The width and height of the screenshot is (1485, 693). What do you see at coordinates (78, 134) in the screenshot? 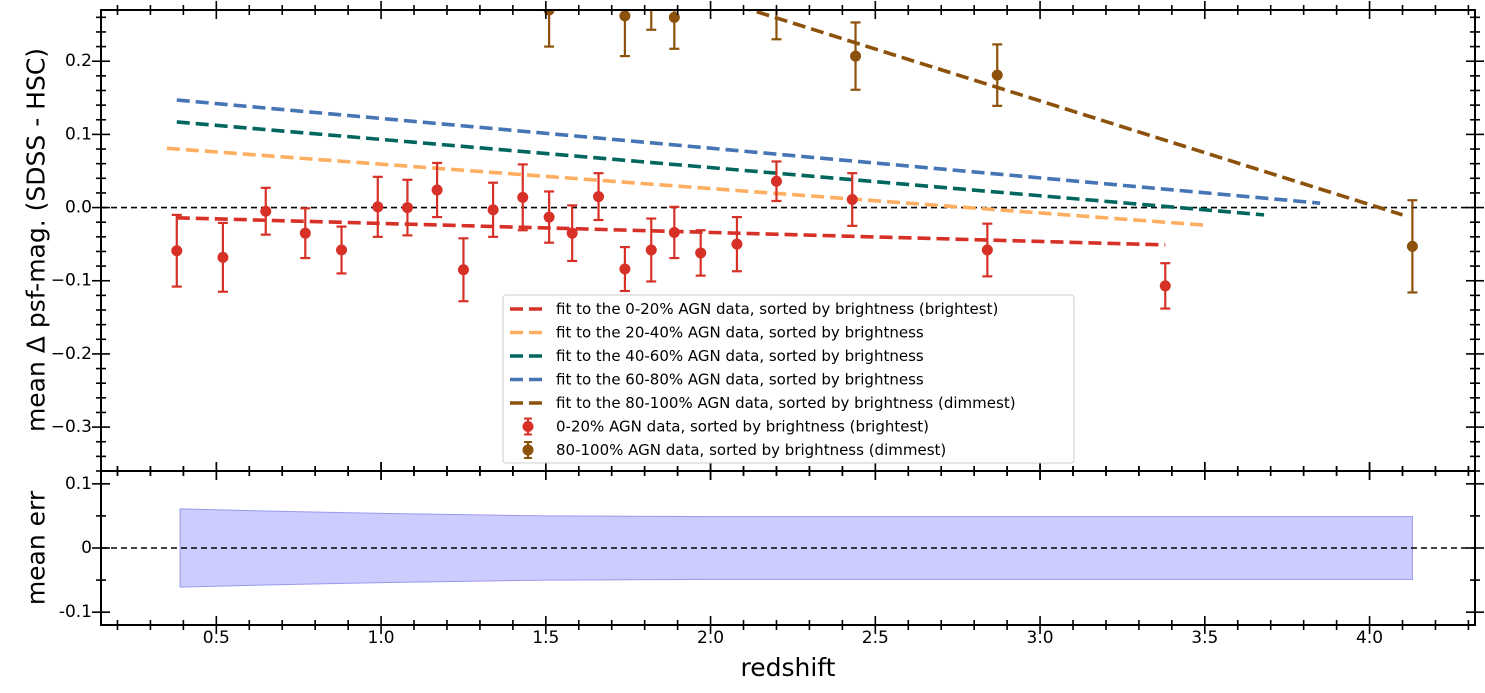
I see `main-y-tick-label: 0.1` at bounding box center [78, 134].